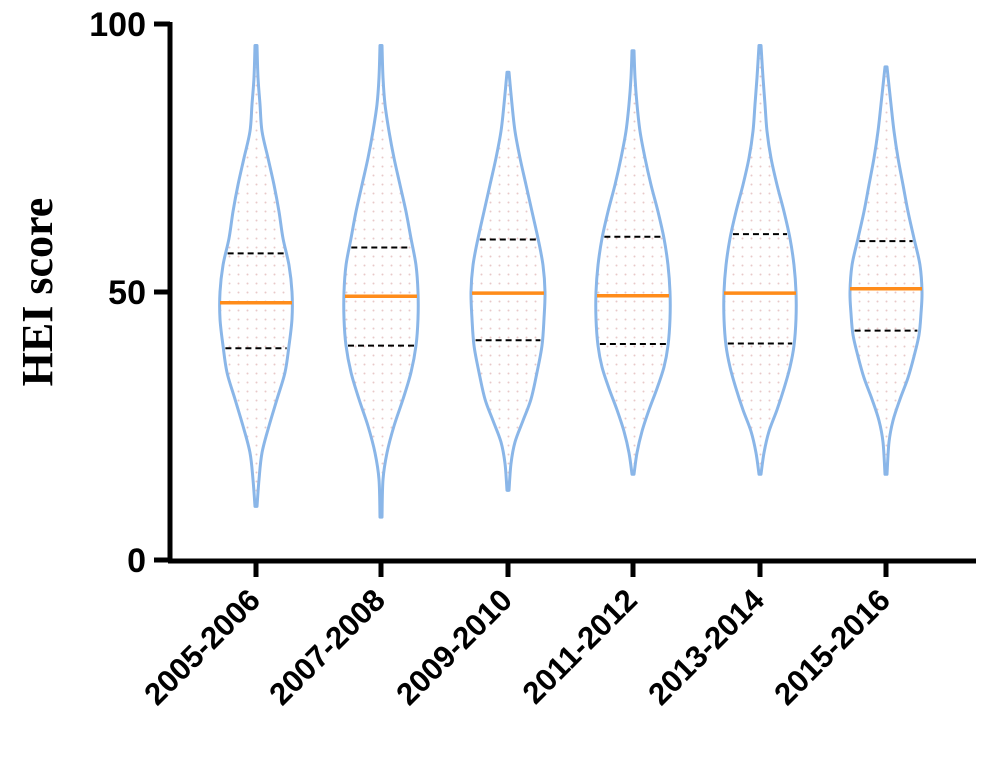 Image resolution: width=989 pixels, height=764 pixels. I want to click on y-ticks: 0 50 100, so click(129, 293).